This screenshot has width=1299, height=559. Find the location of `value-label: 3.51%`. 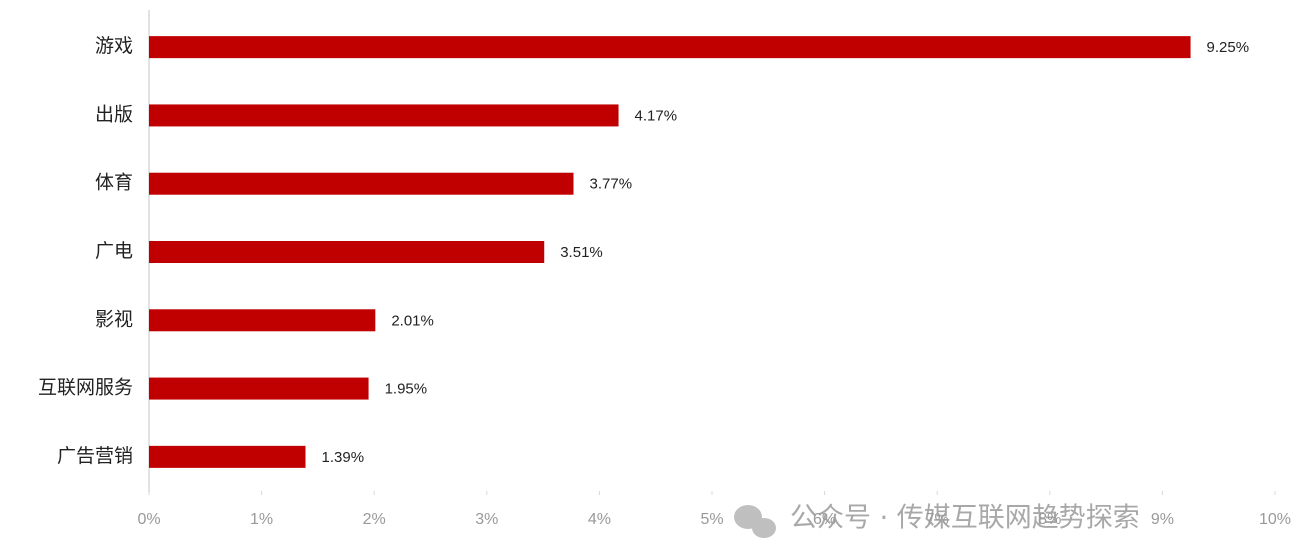

value-label: 3.51% is located at coordinates (581, 252).